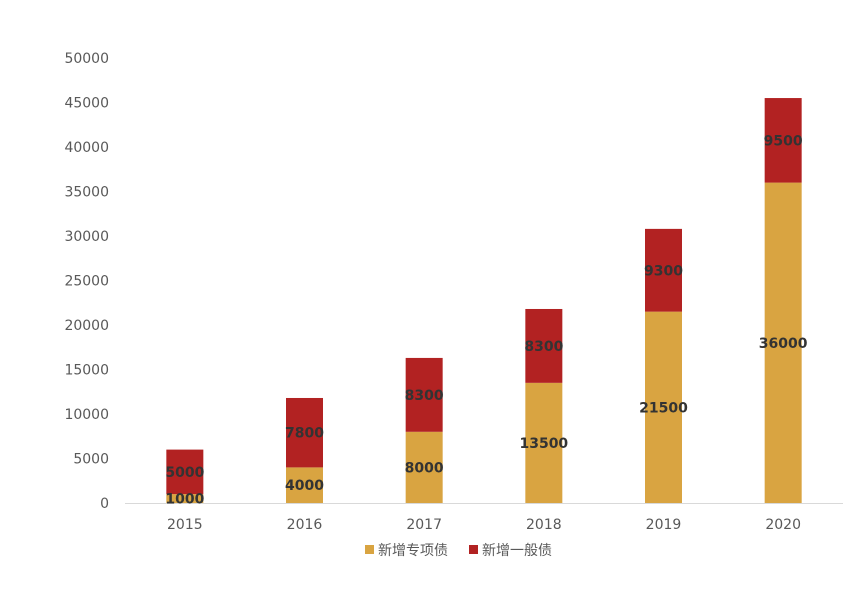 Image resolution: width=850 pixels, height=594 pixels. I want to click on legend-item: 新增专项债, so click(406, 551).